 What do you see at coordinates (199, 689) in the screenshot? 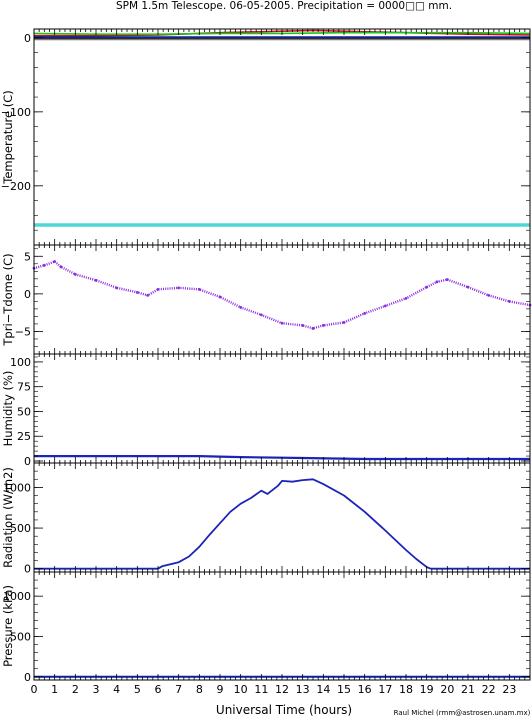
I see `x-tick-label: 8` at bounding box center [199, 689].